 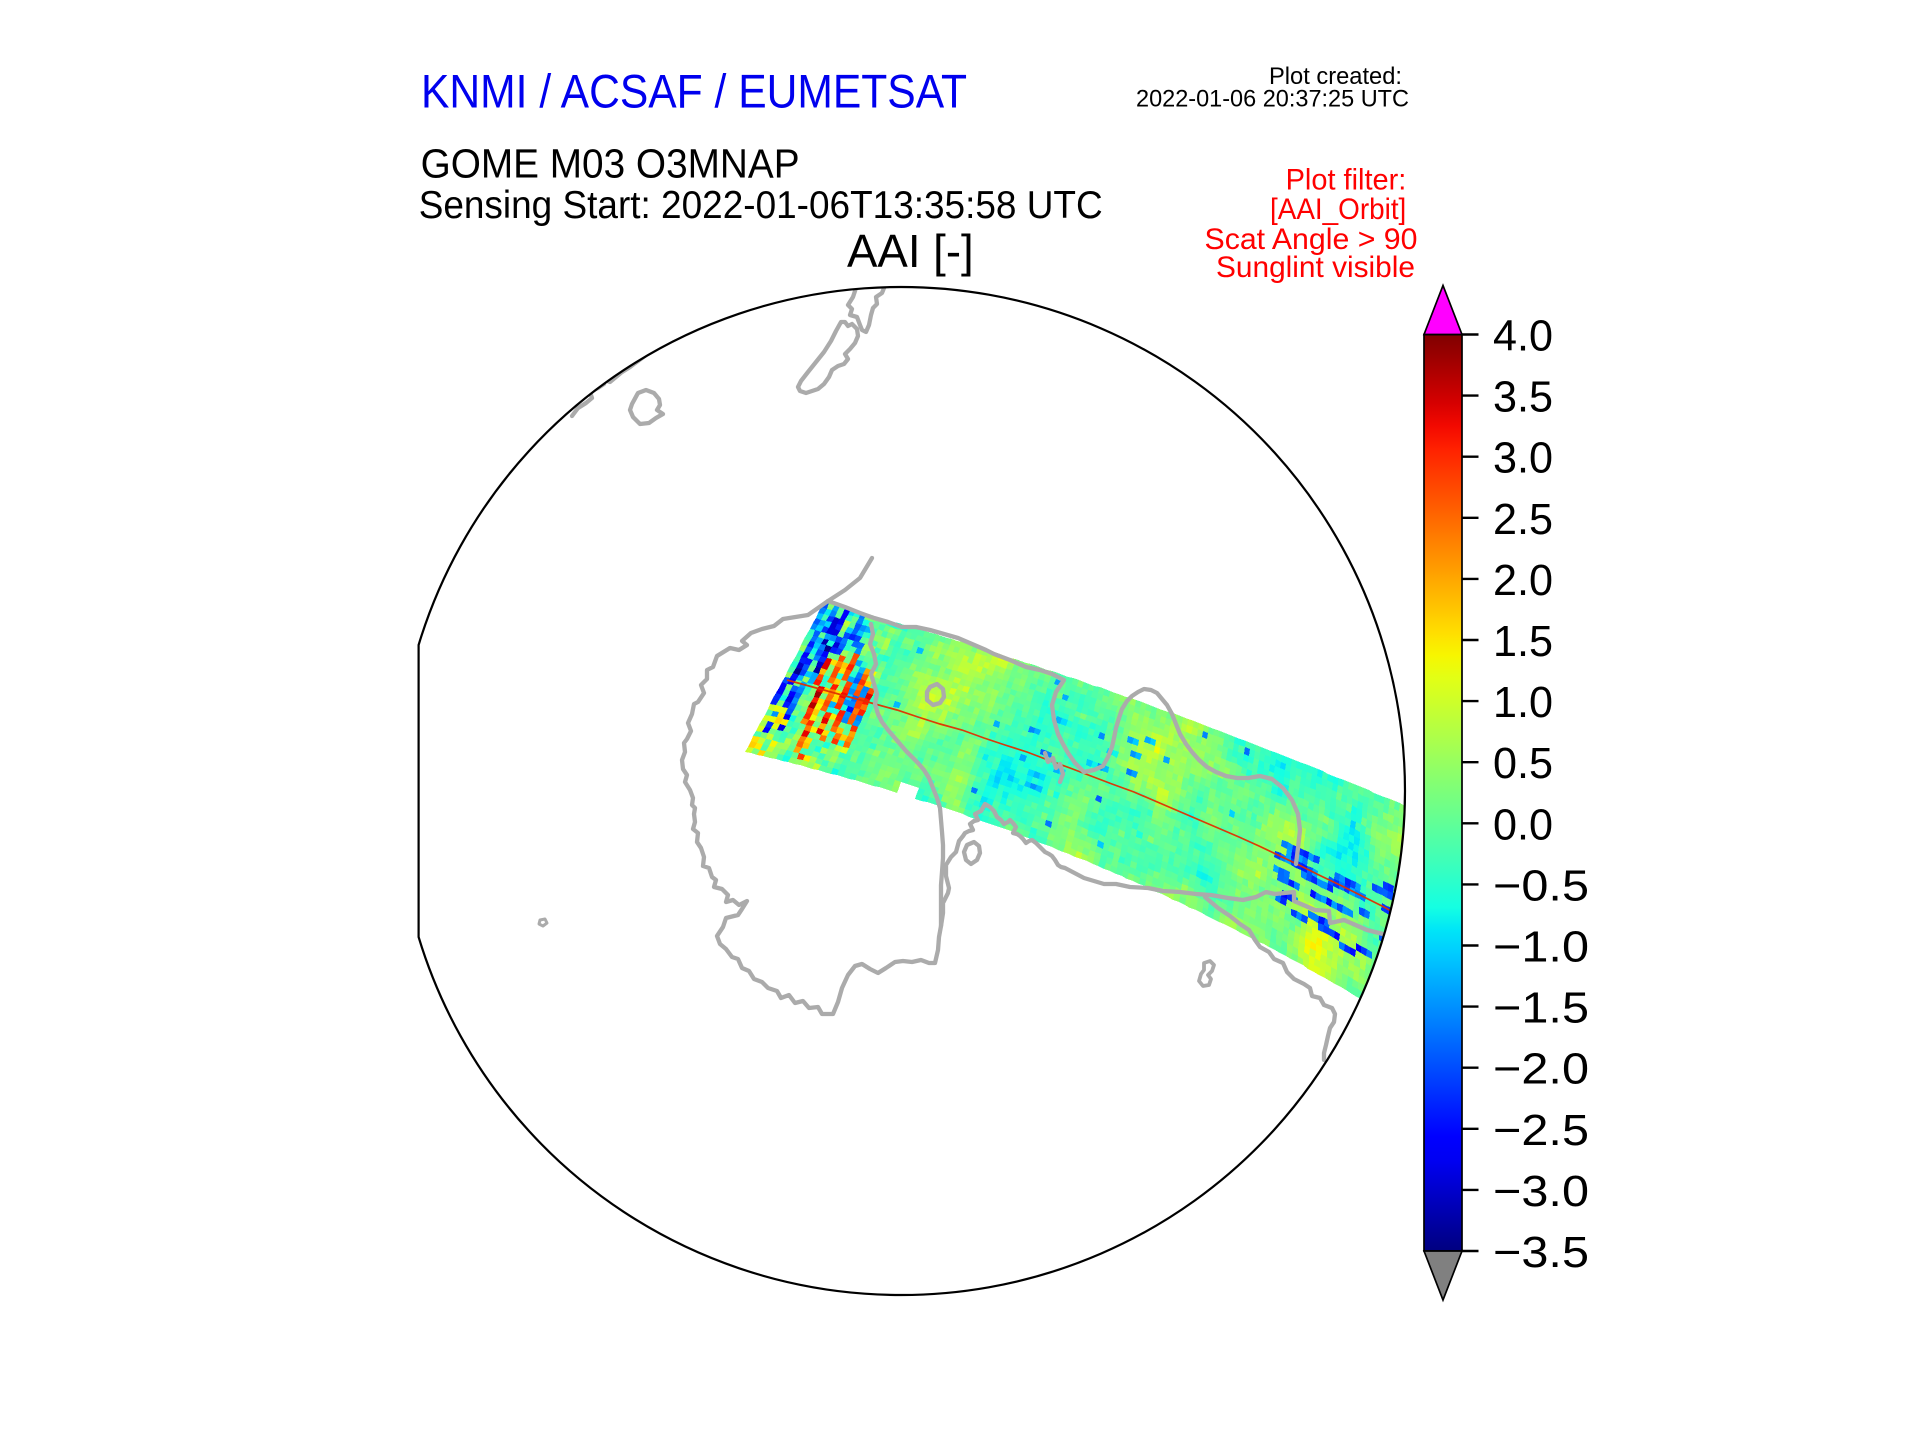 I want to click on svg-text: −0.5, so click(x=1541, y=885).